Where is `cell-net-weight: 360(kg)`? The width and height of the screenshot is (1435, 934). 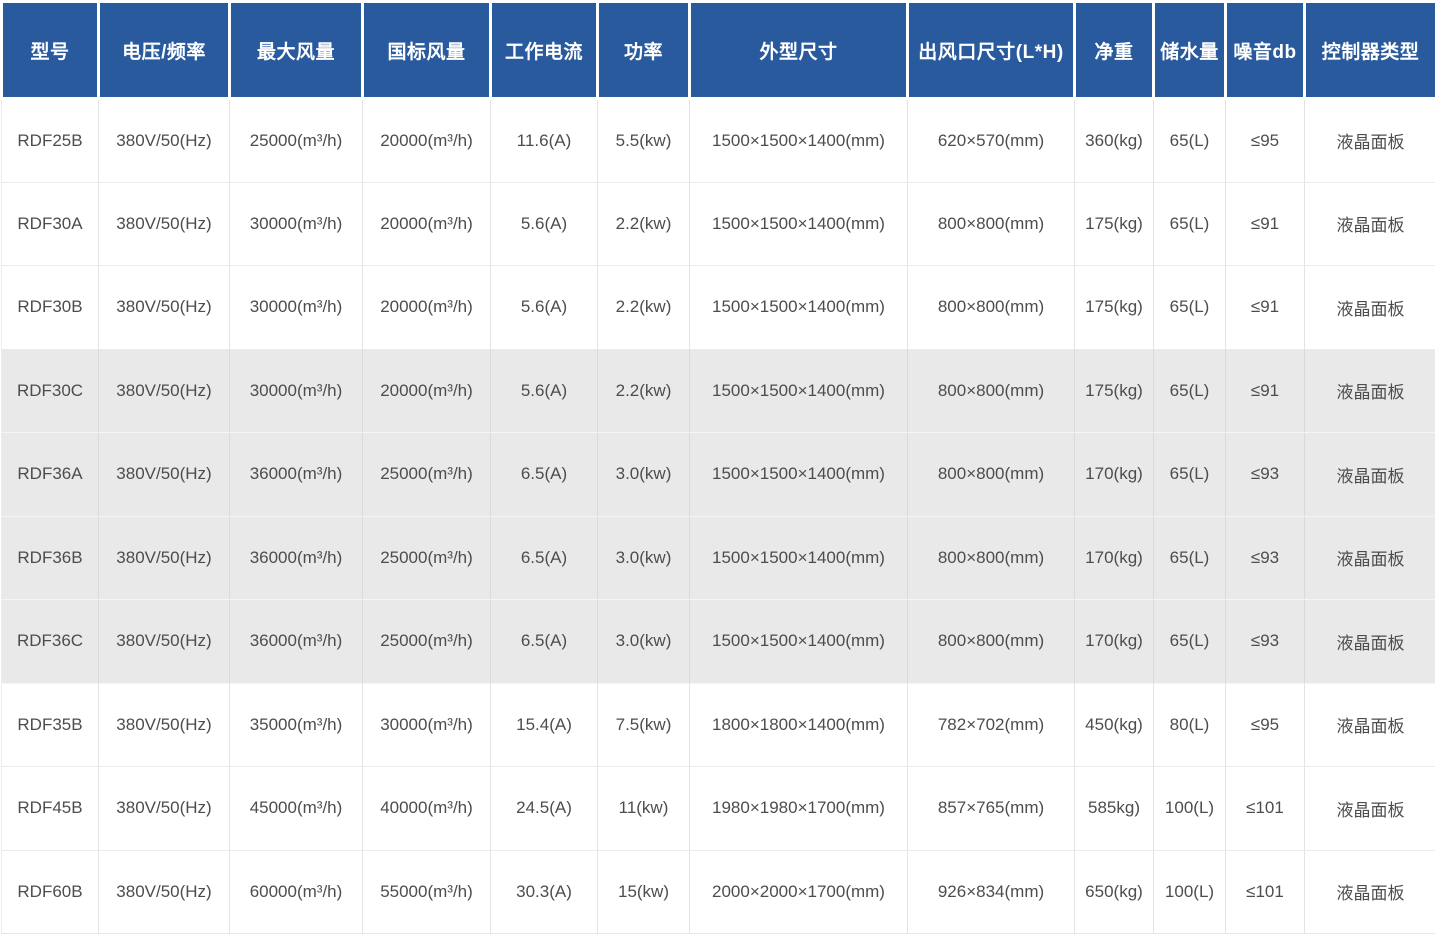
cell-net-weight: 360(kg) is located at coordinates (1114, 140).